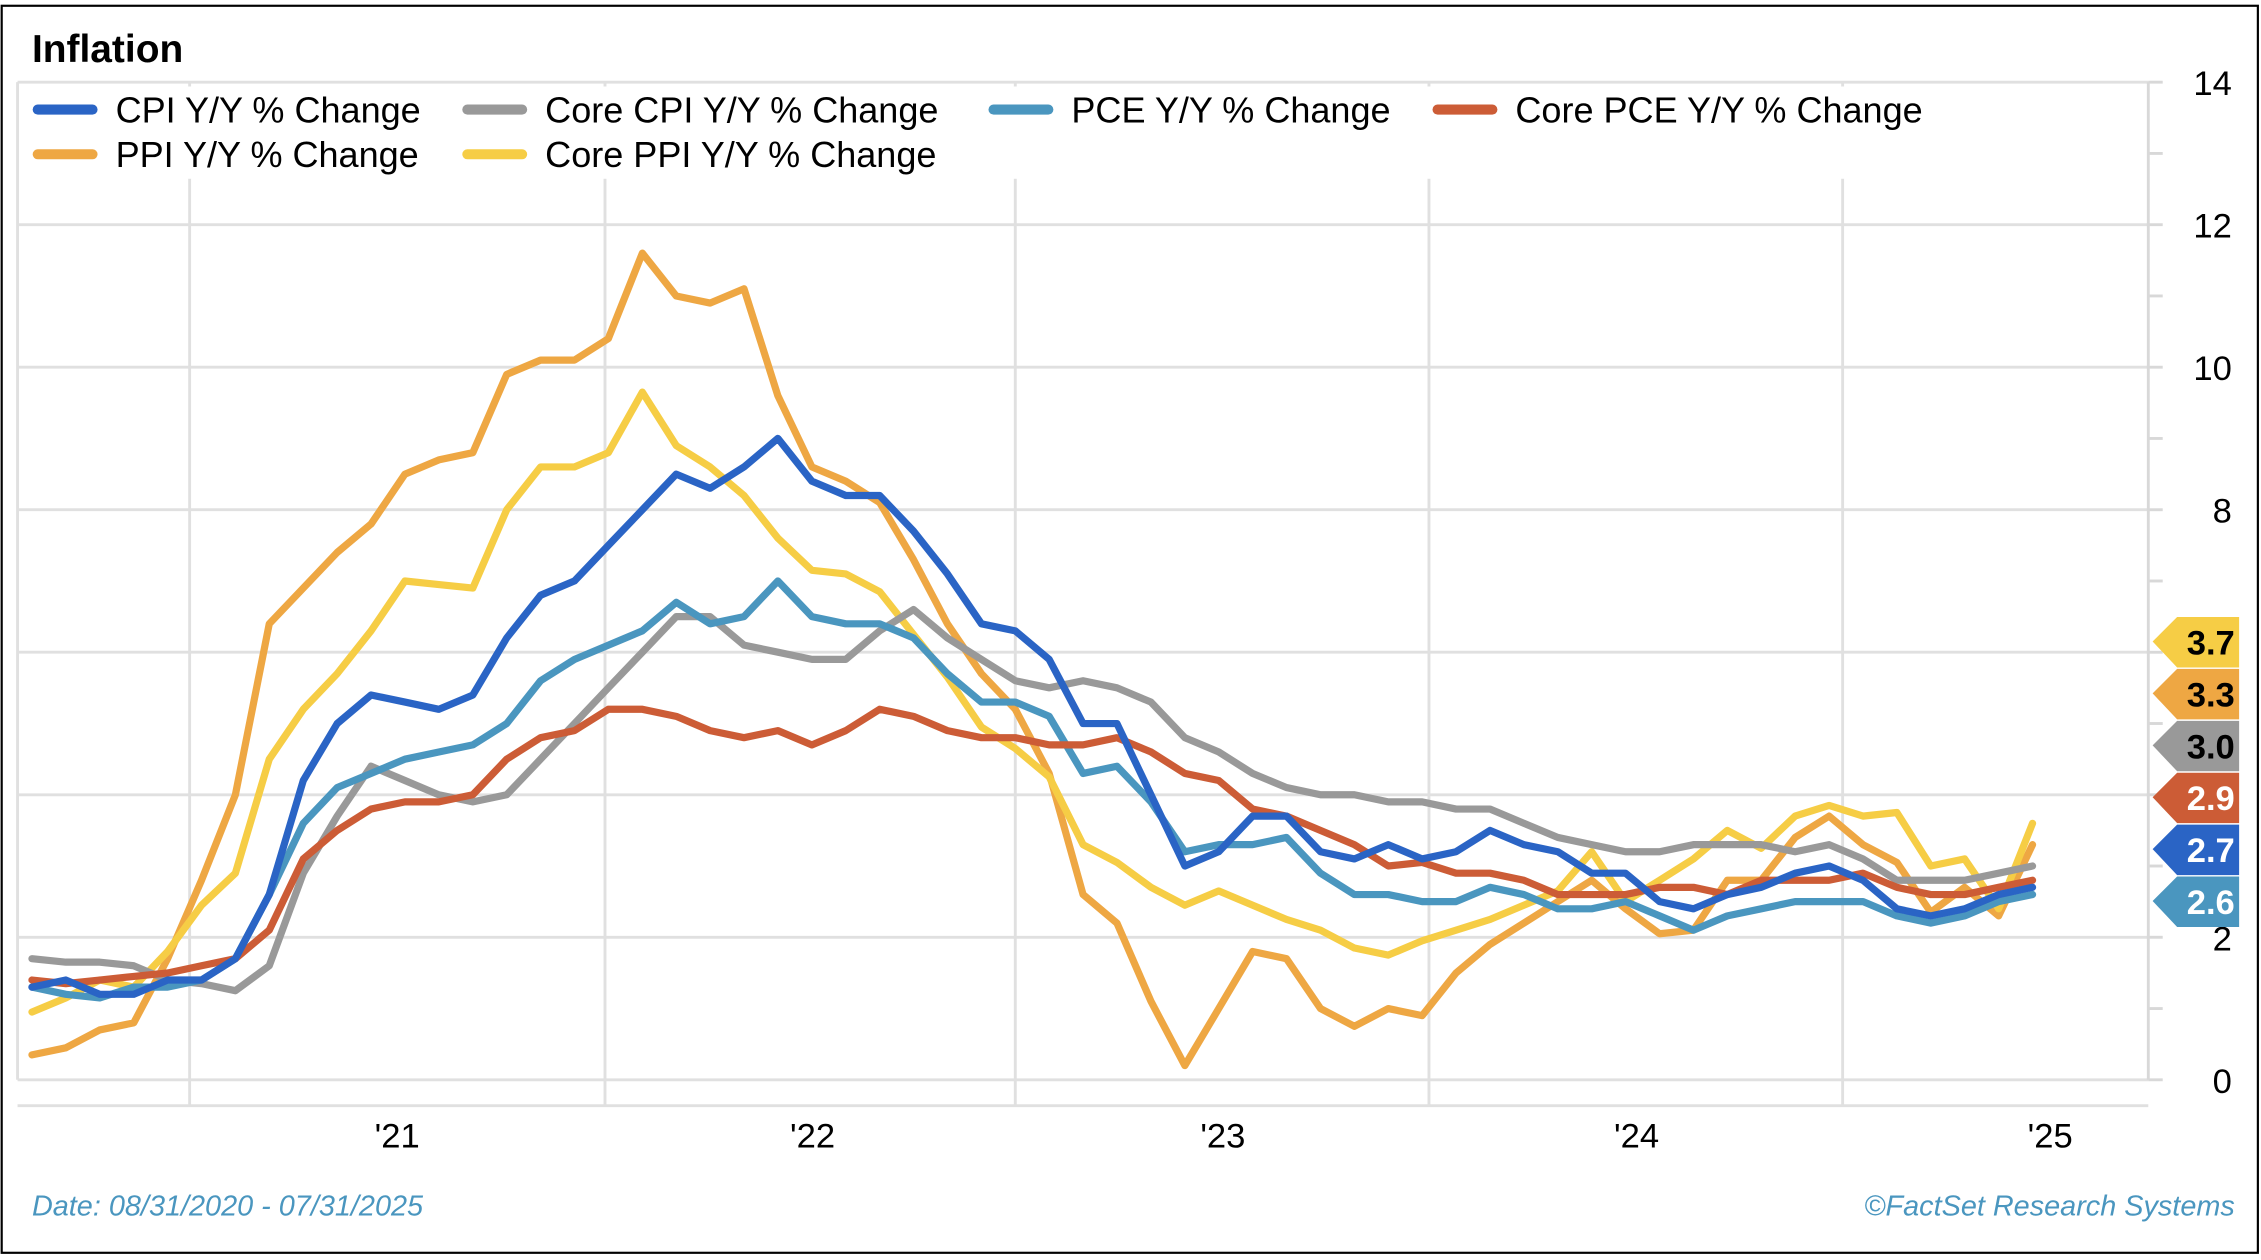  What do you see at coordinates (2211, 799) in the screenshot?
I see `badge-value: 2.9` at bounding box center [2211, 799].